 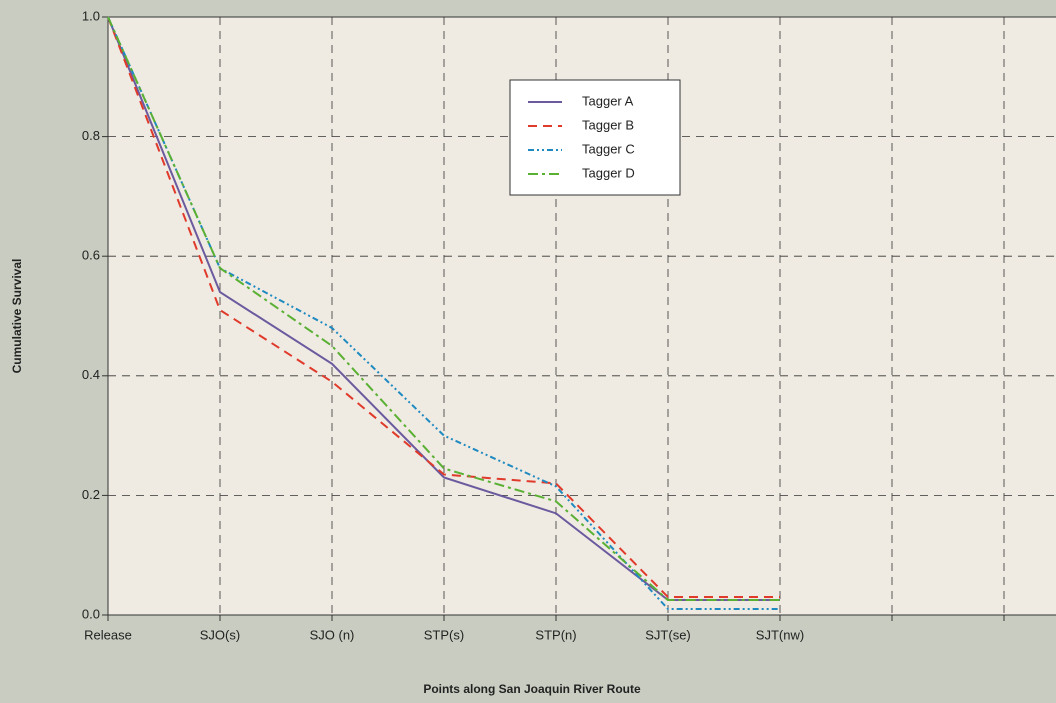 I want to click on legend-label: Tagger D, so click(x=608, y=172).